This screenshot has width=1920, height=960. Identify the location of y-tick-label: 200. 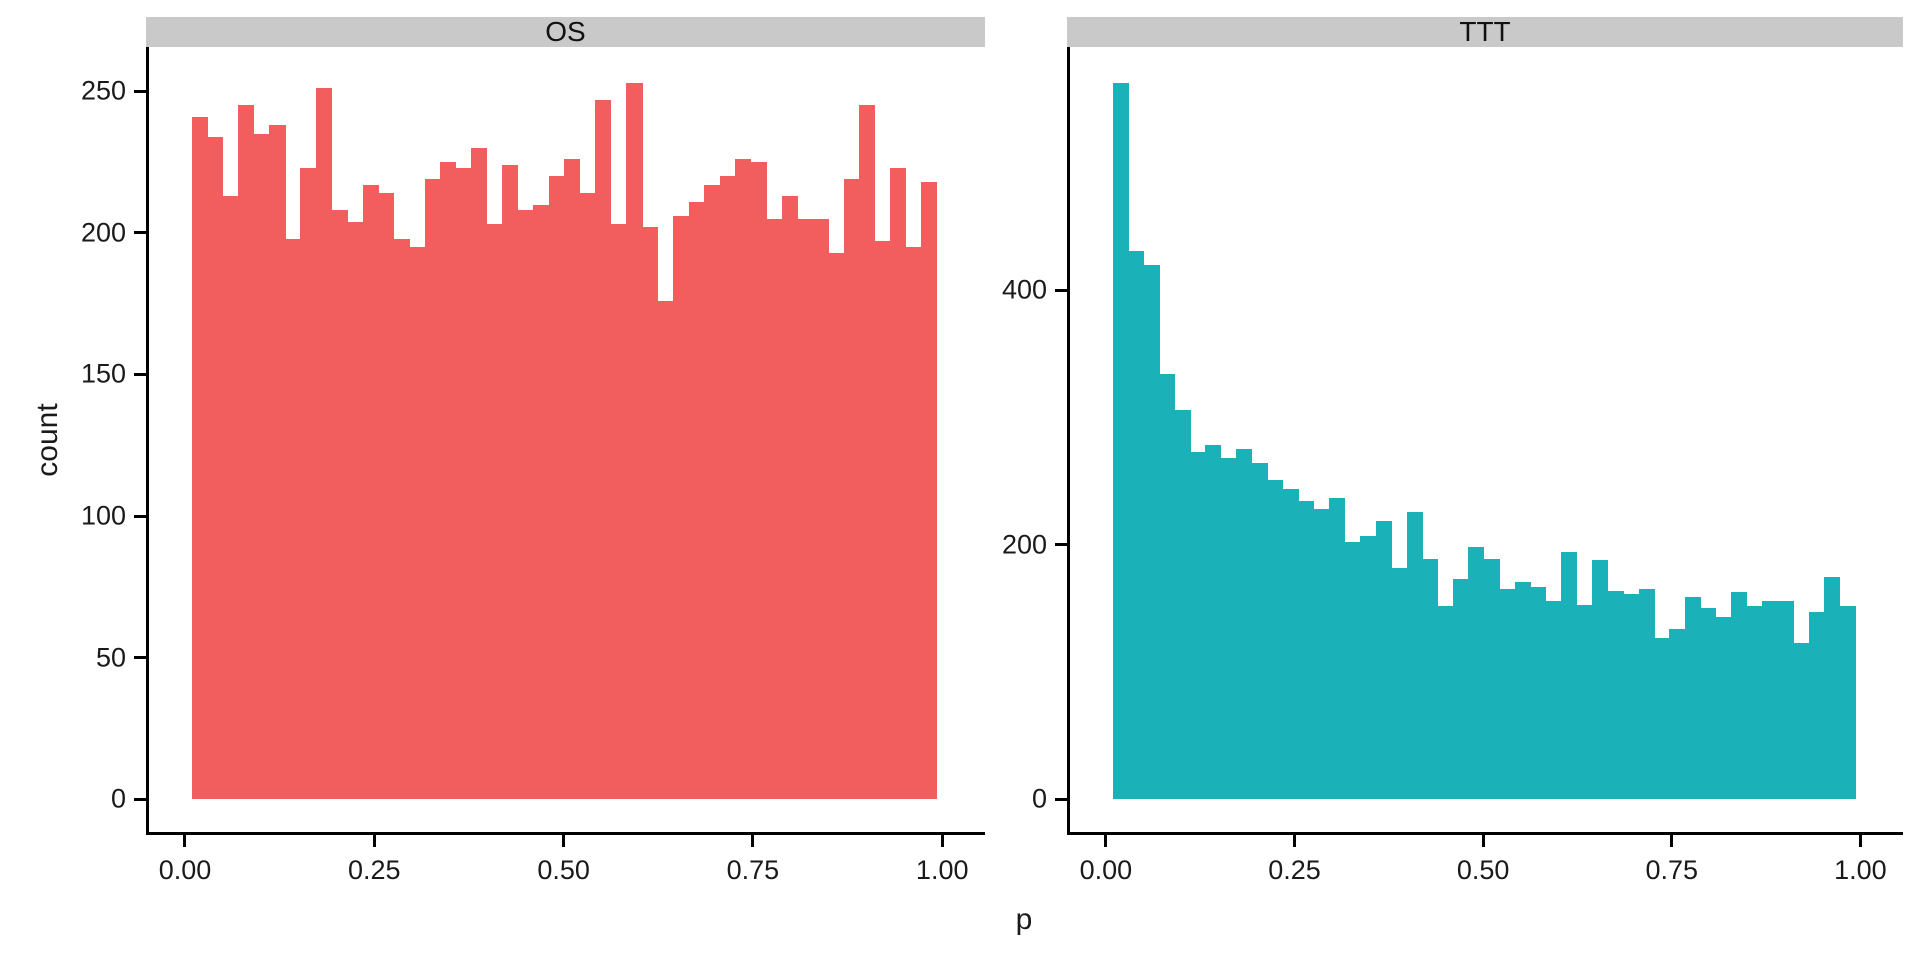
(1024, 544).